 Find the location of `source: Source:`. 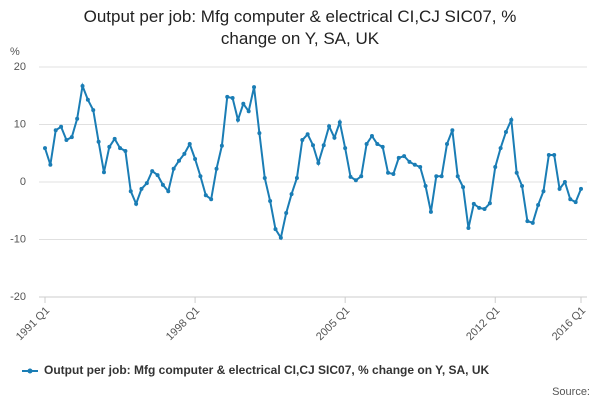

source: Source: is located at coordinates (571, 392).